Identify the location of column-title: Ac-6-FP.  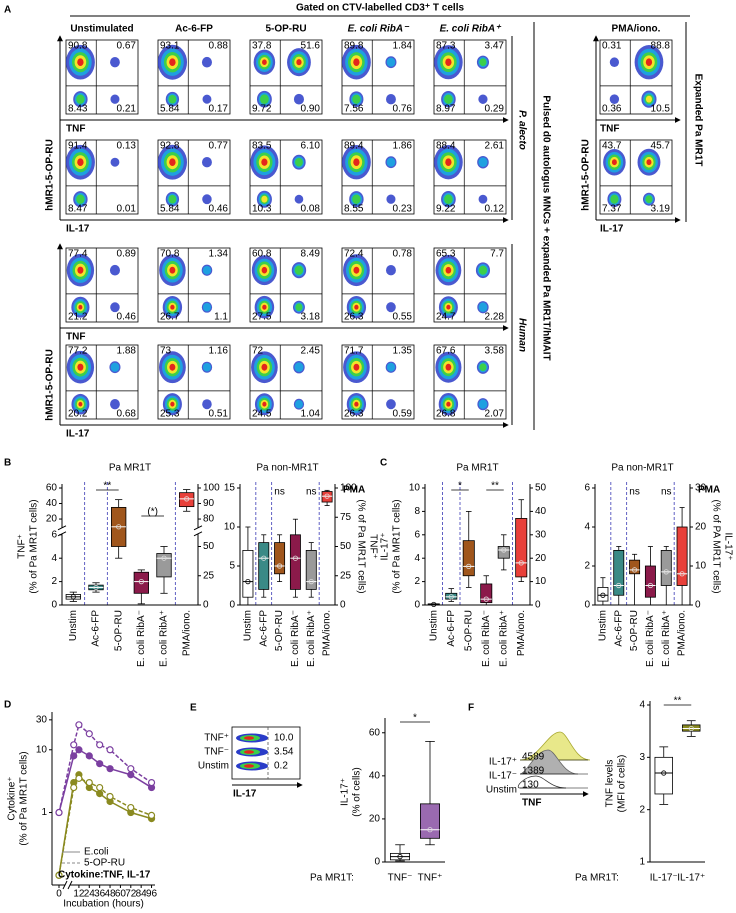
(194, 29).